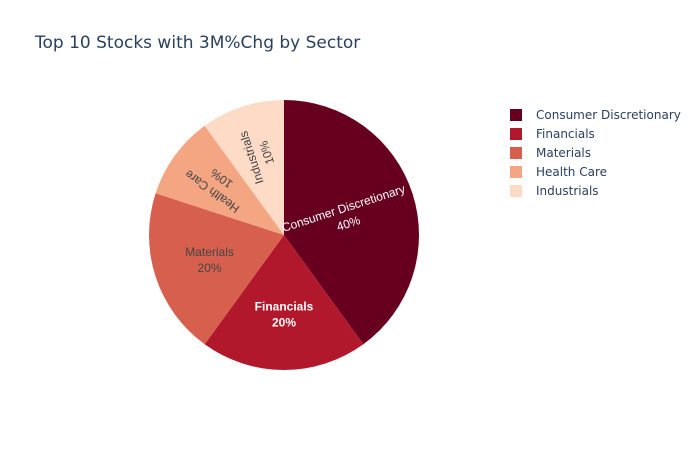 This screenshot has height=450, width=700. I want to click on slice-category-label: Financials, so click(284, 306).